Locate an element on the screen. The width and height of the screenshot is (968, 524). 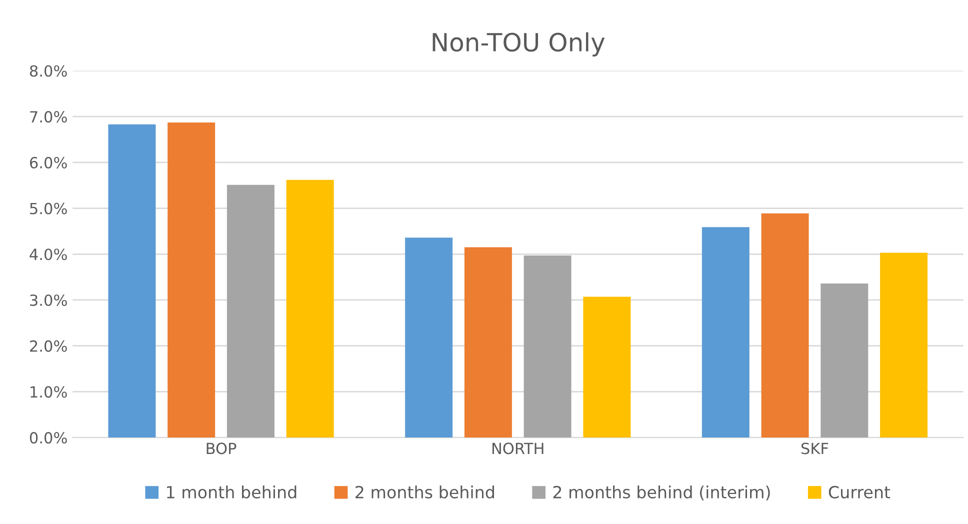
y-tick-label: 0.0% is located at coordinates (48, 438).